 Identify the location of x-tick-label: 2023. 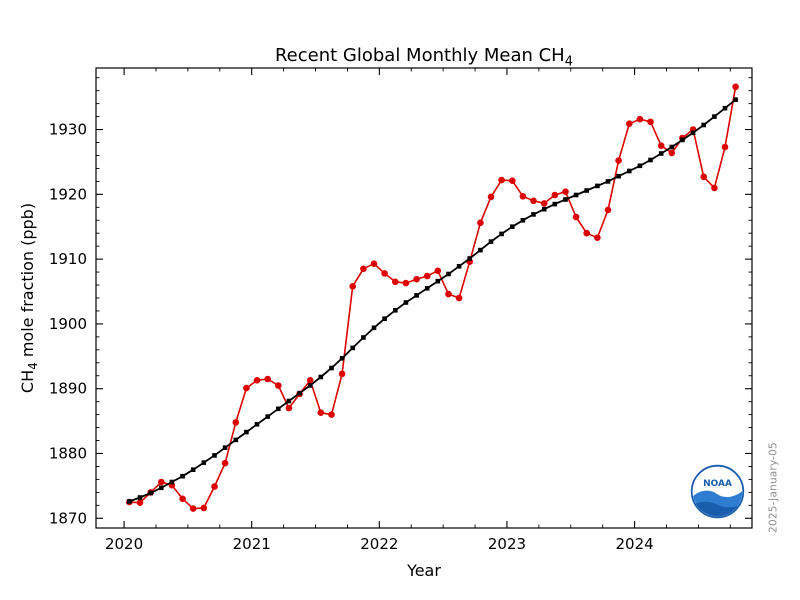
(507, 544).